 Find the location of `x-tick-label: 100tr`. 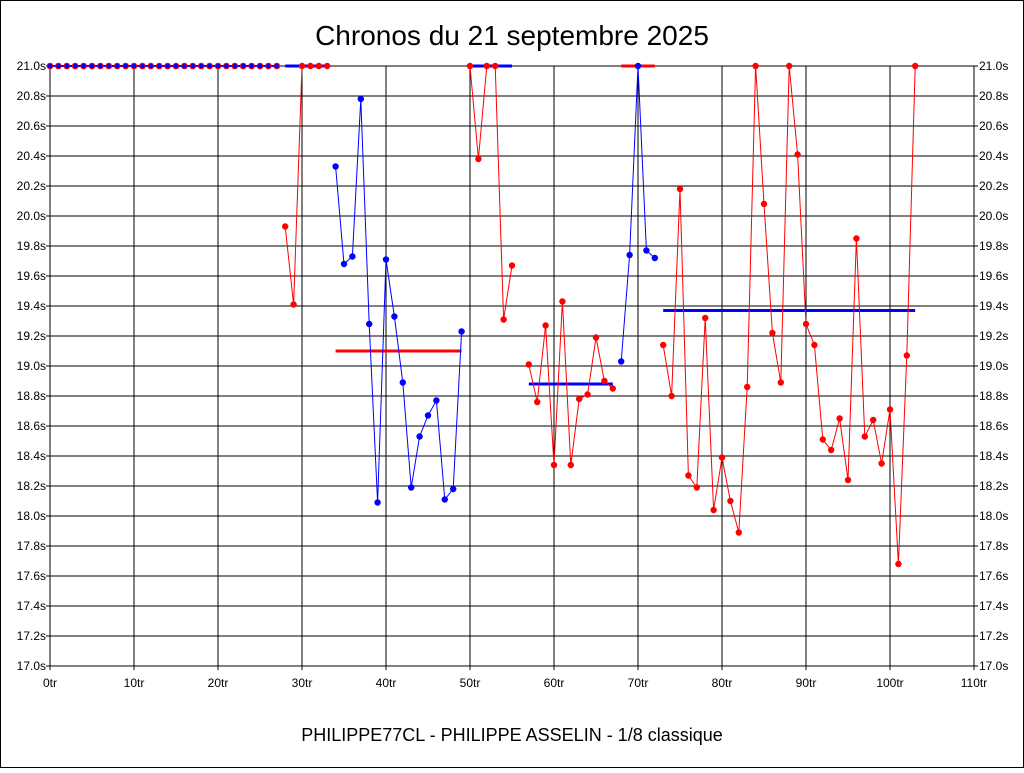

x-tick-label: 100tr is located at coordinates (889, 683).